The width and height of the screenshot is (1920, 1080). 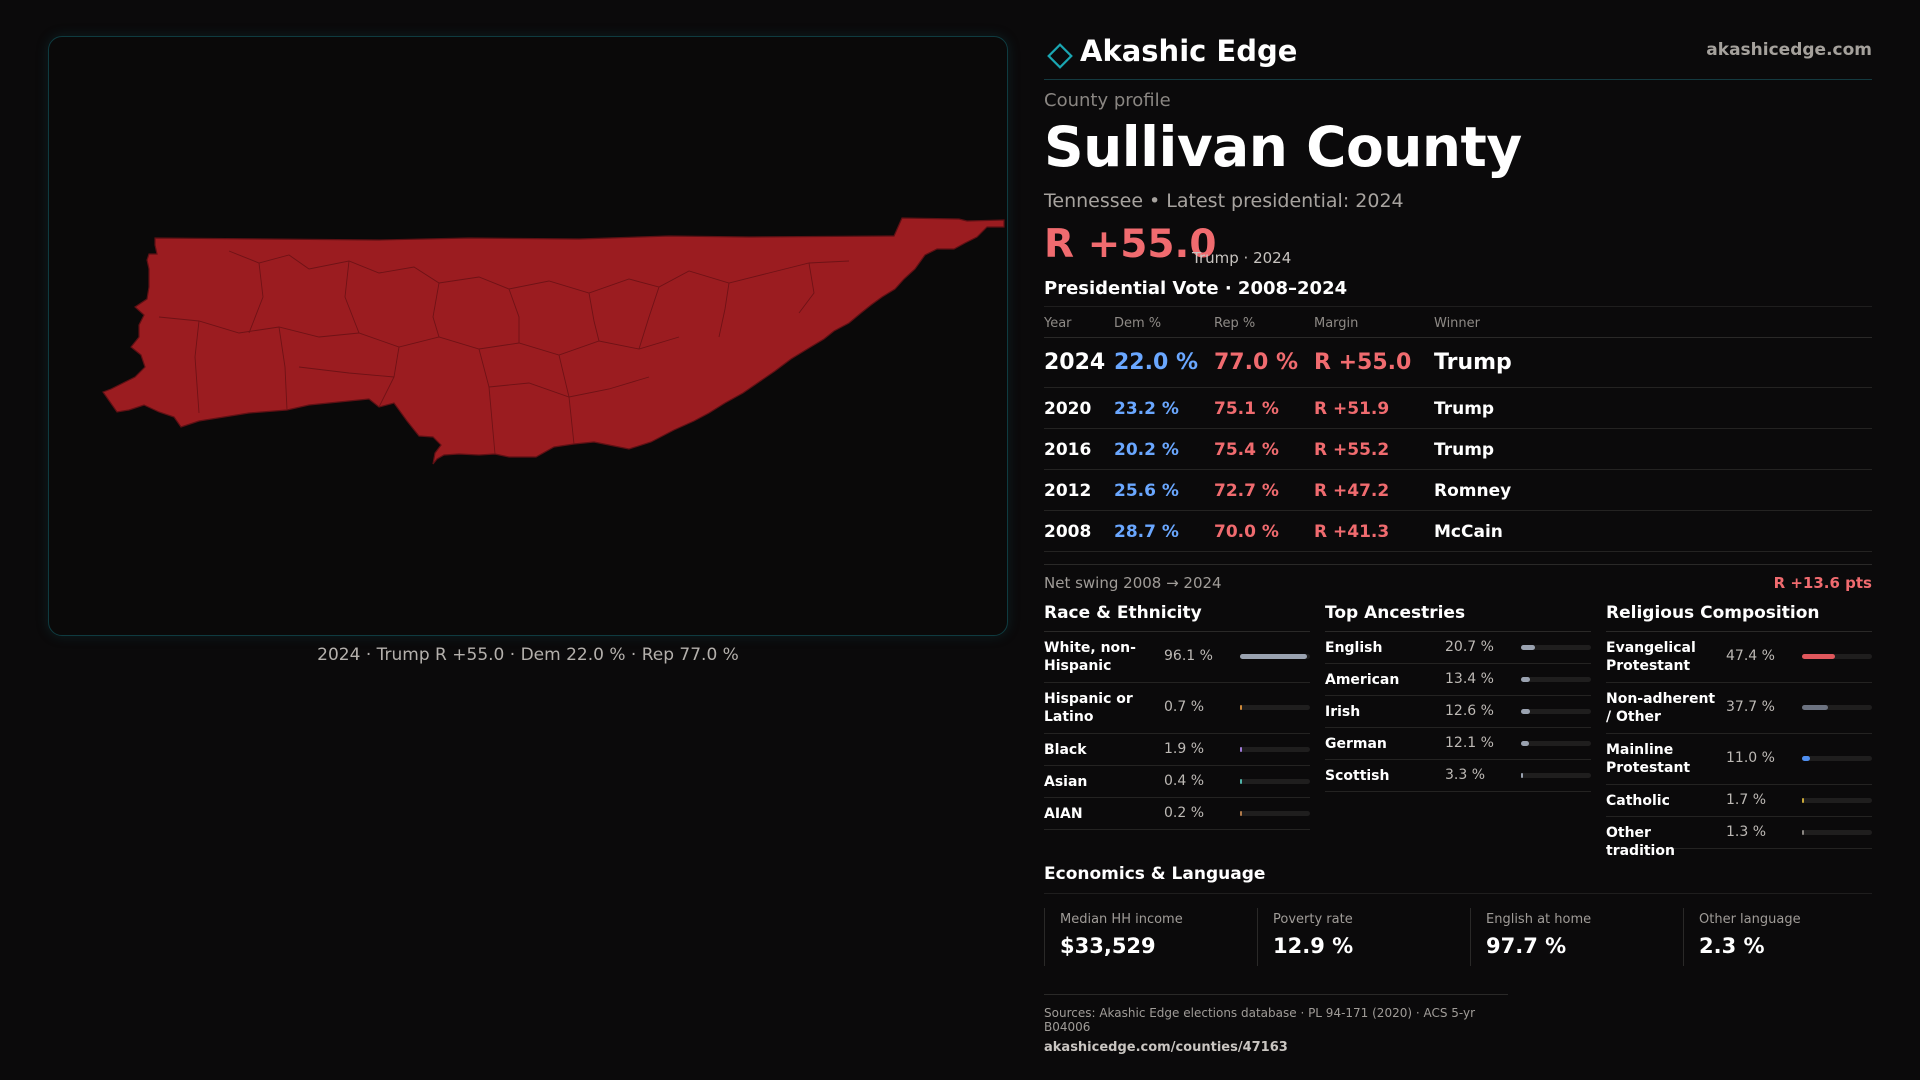 I want to click on econ-card-poverty: Poverty rate 12.9 %, so click(x=1357, y=937).